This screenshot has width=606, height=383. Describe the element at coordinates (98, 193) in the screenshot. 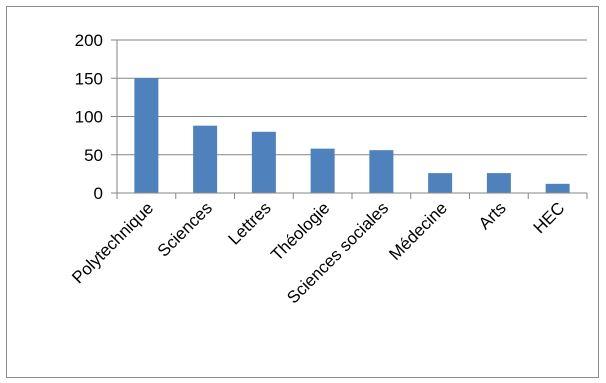

I see `y-tick-label: 0` at that location.